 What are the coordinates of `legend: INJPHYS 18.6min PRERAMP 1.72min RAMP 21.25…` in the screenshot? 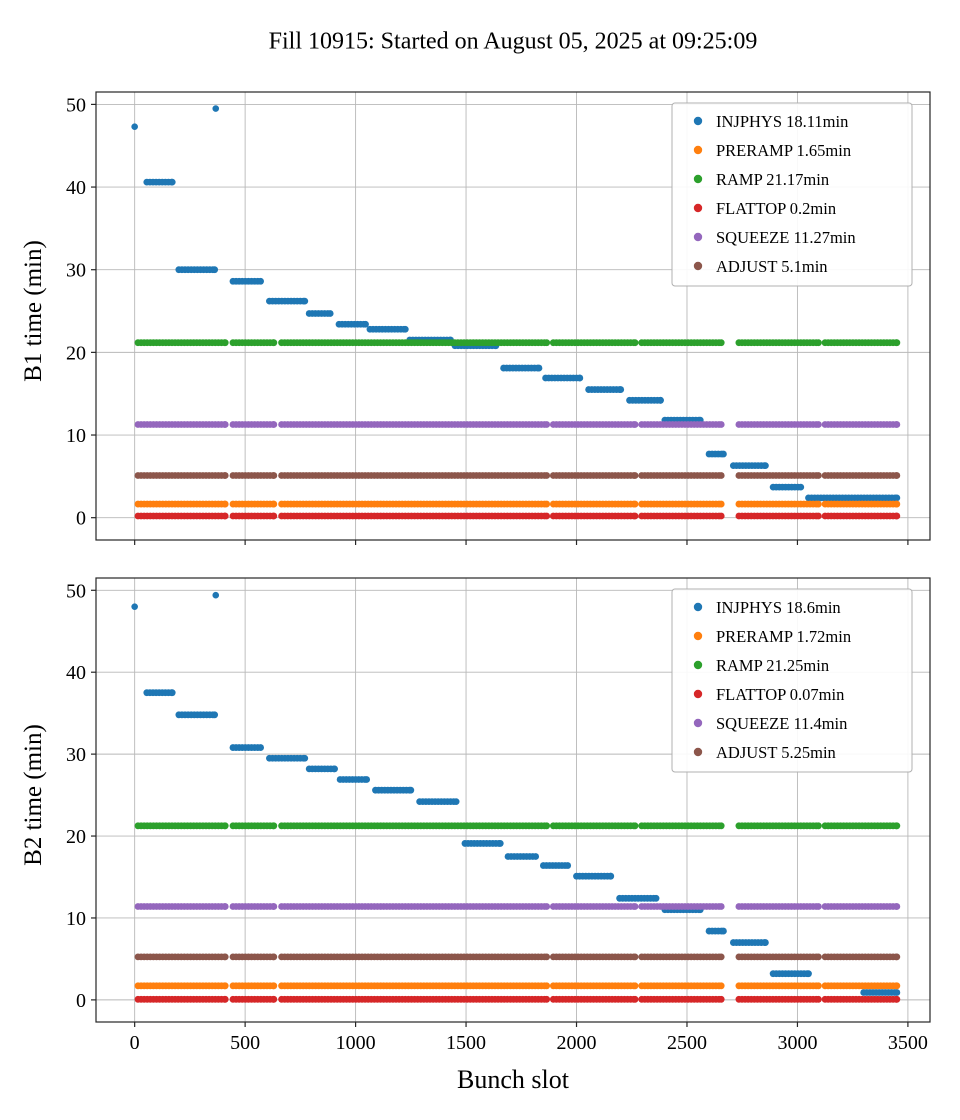 It's located at (792, 680).